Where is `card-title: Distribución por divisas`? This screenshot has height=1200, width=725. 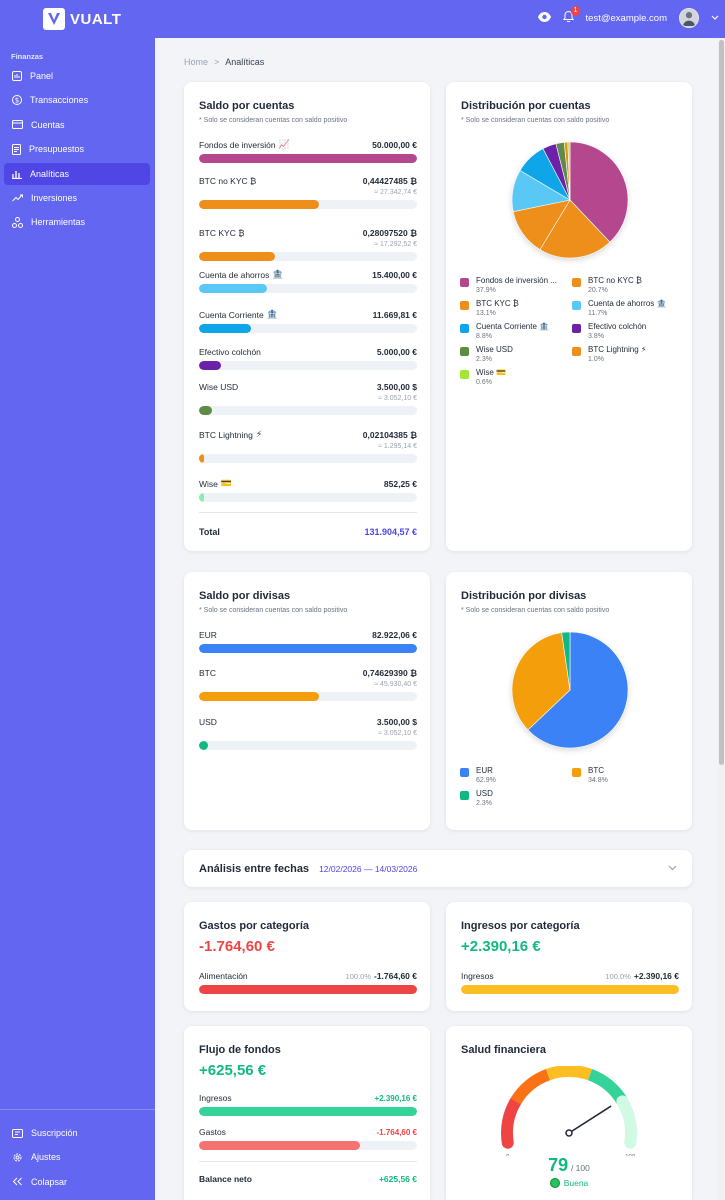
card-title: Distribución por divisas is located at coordinates (524, 596).